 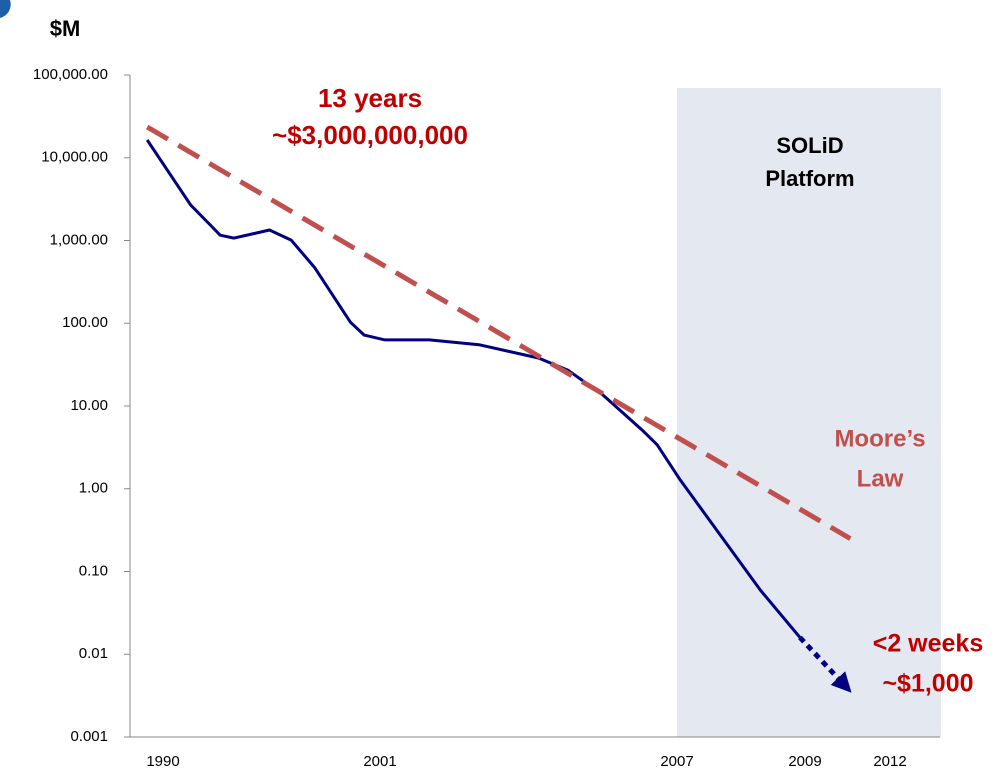 I want to click on corner-decoration, so click(x=5, y=9).